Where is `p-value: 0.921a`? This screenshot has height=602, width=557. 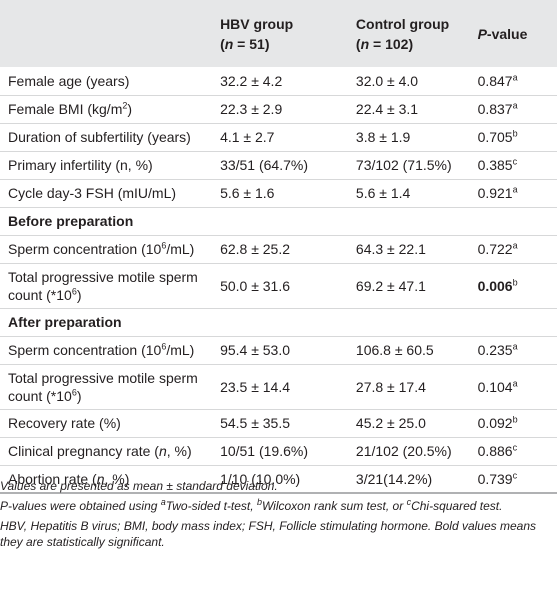 p-value: 0.921a is located at coordinates (497, 192).